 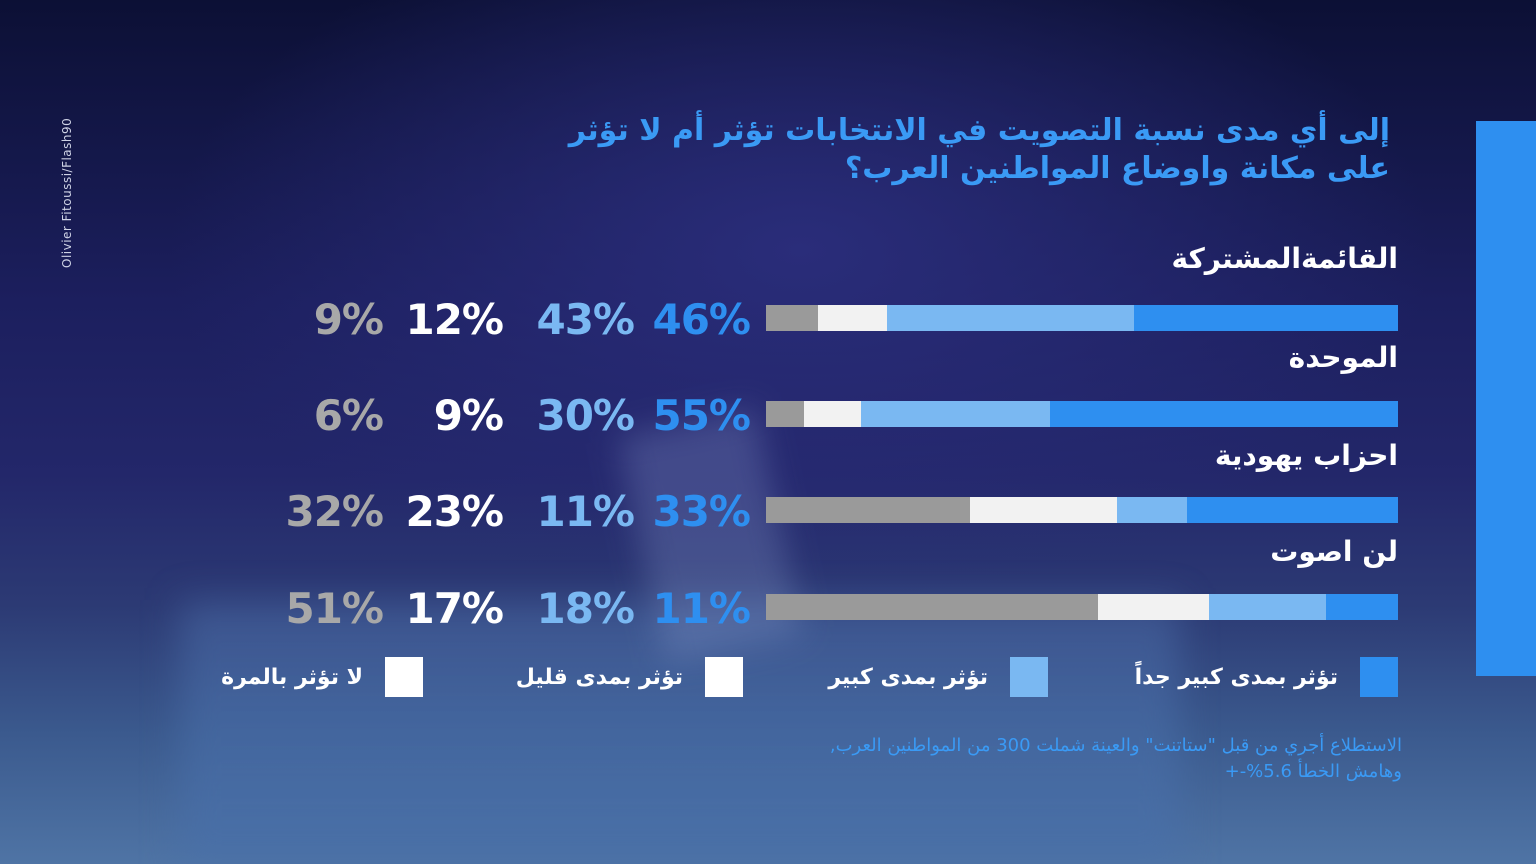 What do you see at coordinates (1306, 455) in the screenshot?
I see `category-label: احزاب يهودية` at bounding box center [1306, 455].